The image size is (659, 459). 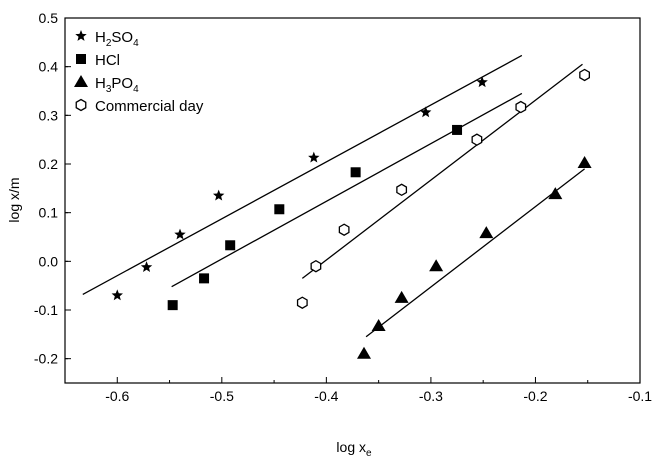 I want to click on legend-marker-hexagon, so click(x=81, y=105).